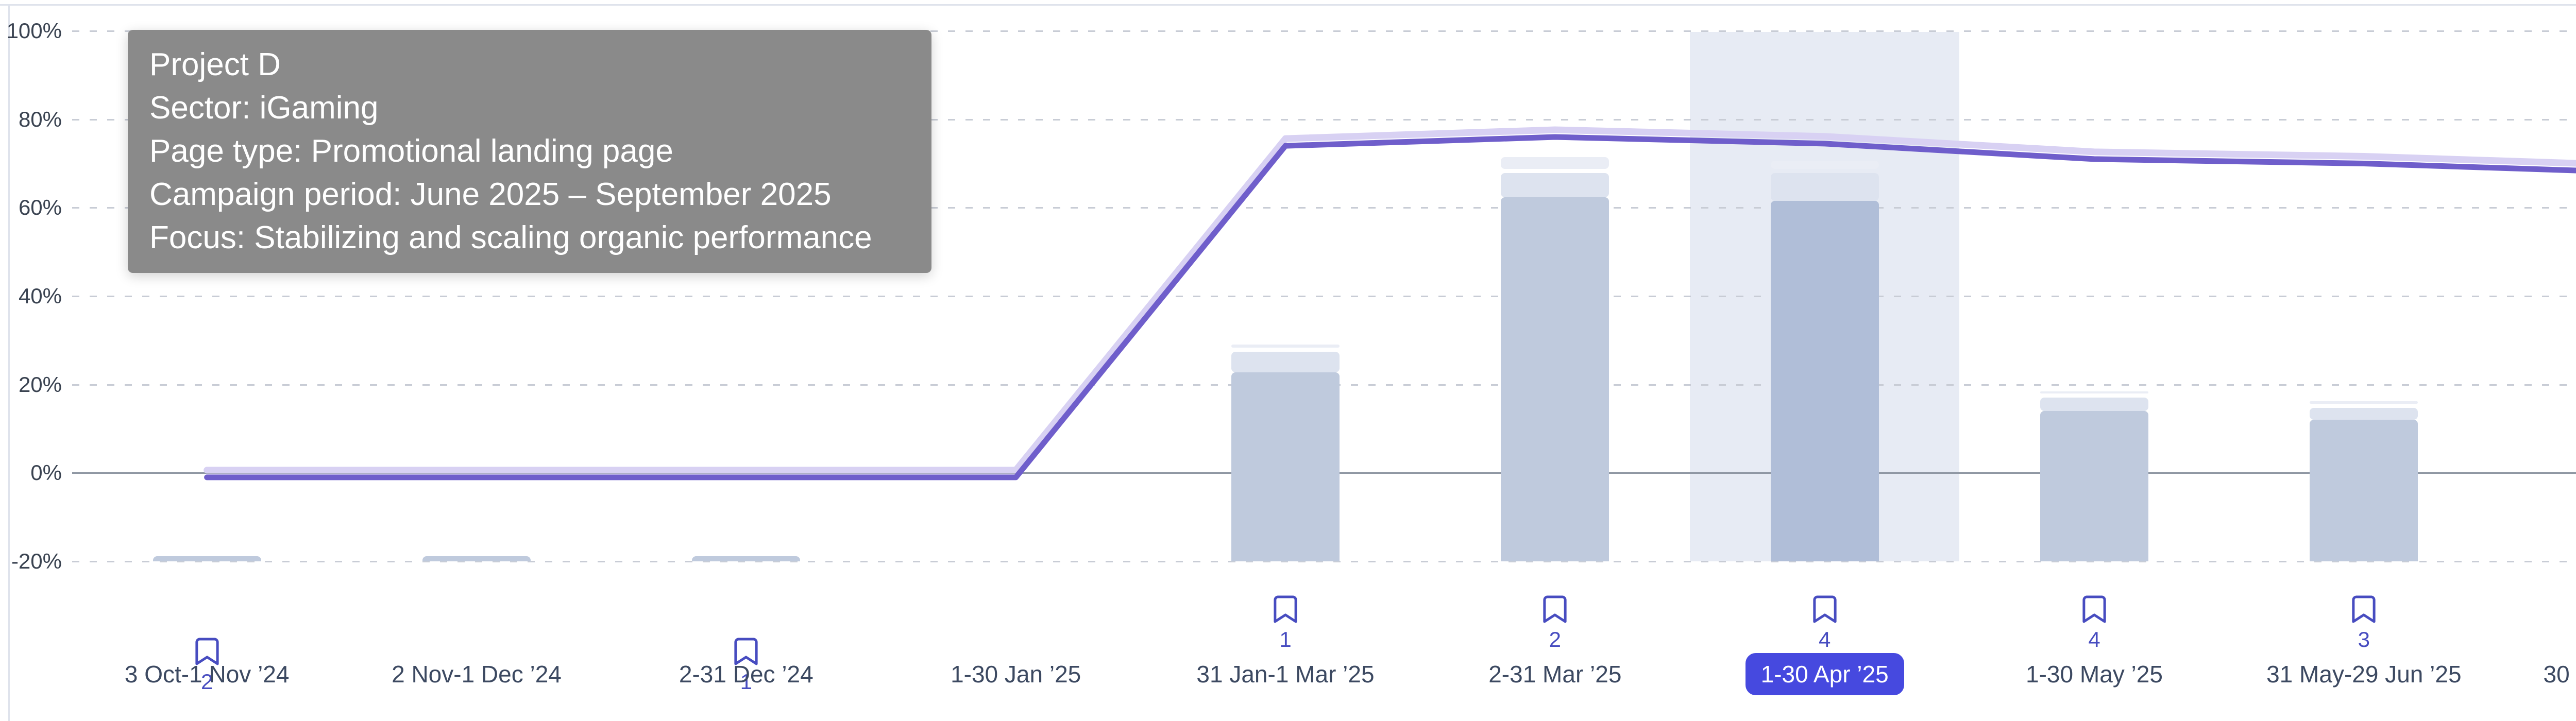  I want to click on gridline--20%, so click(1324, 561).